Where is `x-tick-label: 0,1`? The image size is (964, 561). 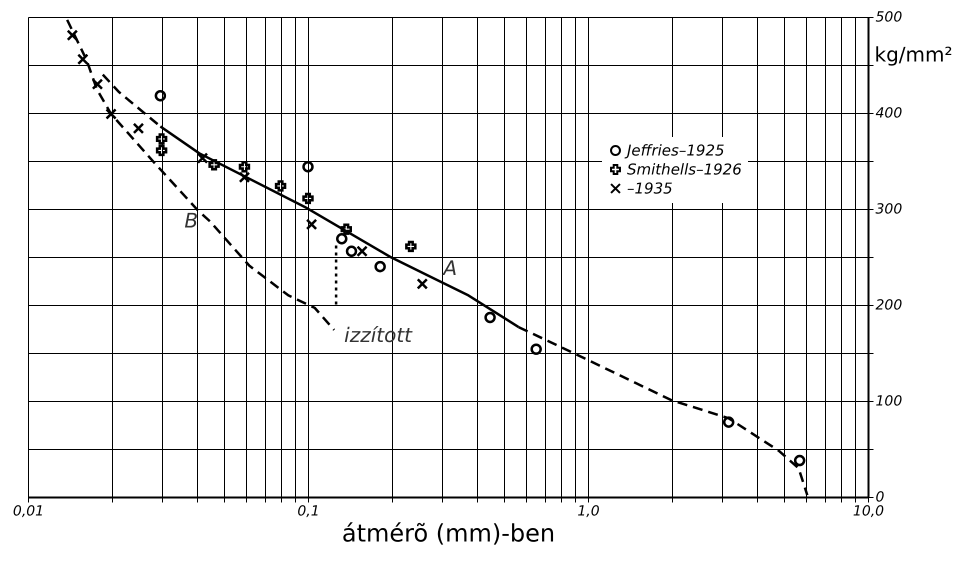 x-tick-label: 0,1 is located at coordinates (308, 512).